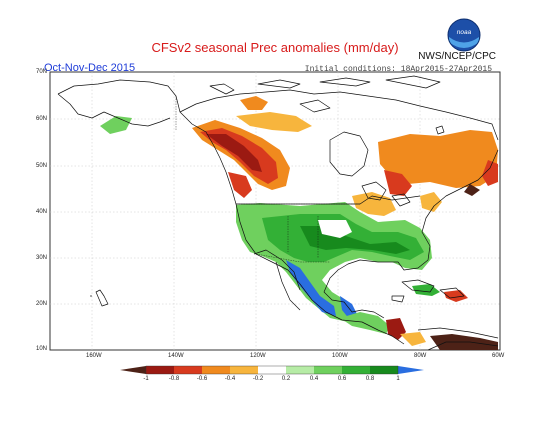 Image resolution: width=550 pixels, height=425 pixels. I want to click on colorbar-tick-label: -0.2, so click(258, 379).